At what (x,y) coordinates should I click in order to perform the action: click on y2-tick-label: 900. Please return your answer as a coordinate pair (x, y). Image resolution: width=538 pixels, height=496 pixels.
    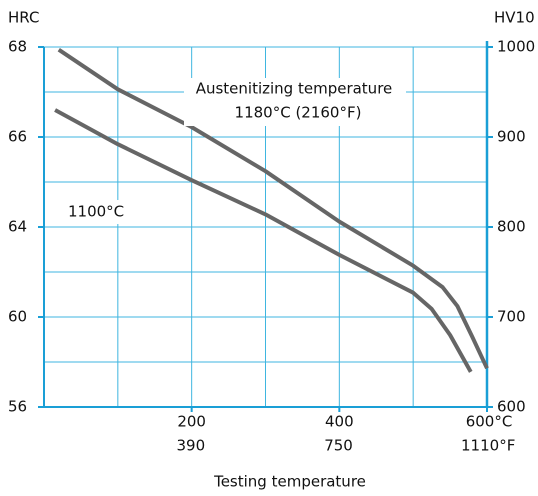
    Looking at the image, I should click on (511, 137).